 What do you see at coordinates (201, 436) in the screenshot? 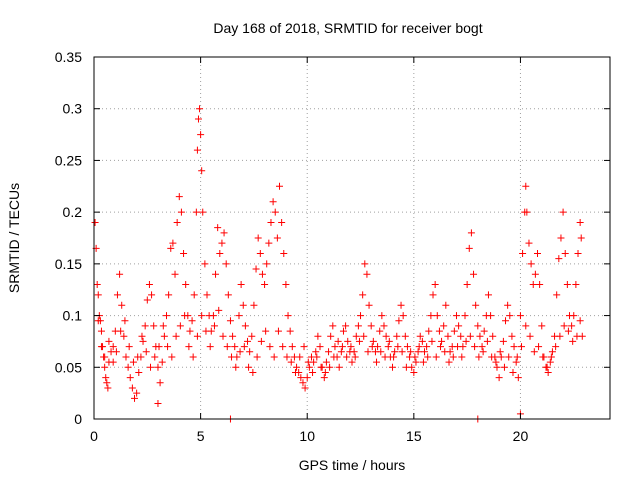
I see `x-tick-label: 5` at bounding box center [201, 436].